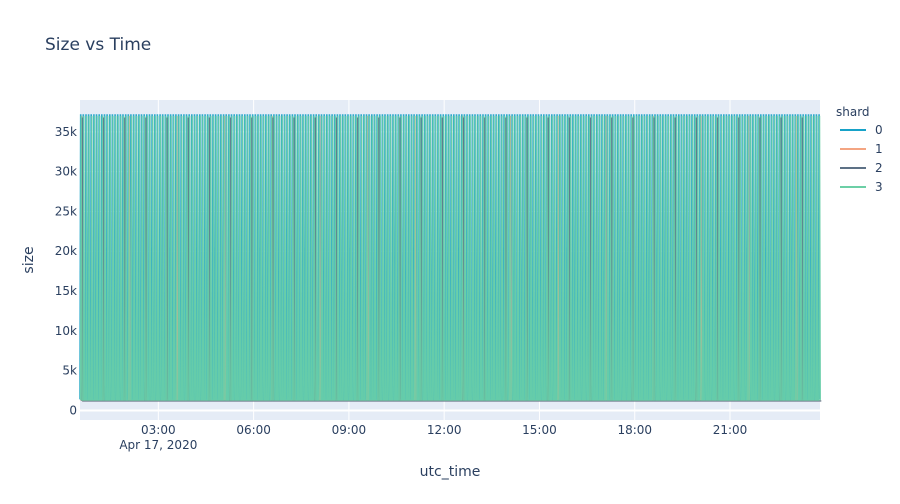  Describe the element at coordinates (634, 430) in the screenshot. I see `x-tick-label: 18:00` at that location.